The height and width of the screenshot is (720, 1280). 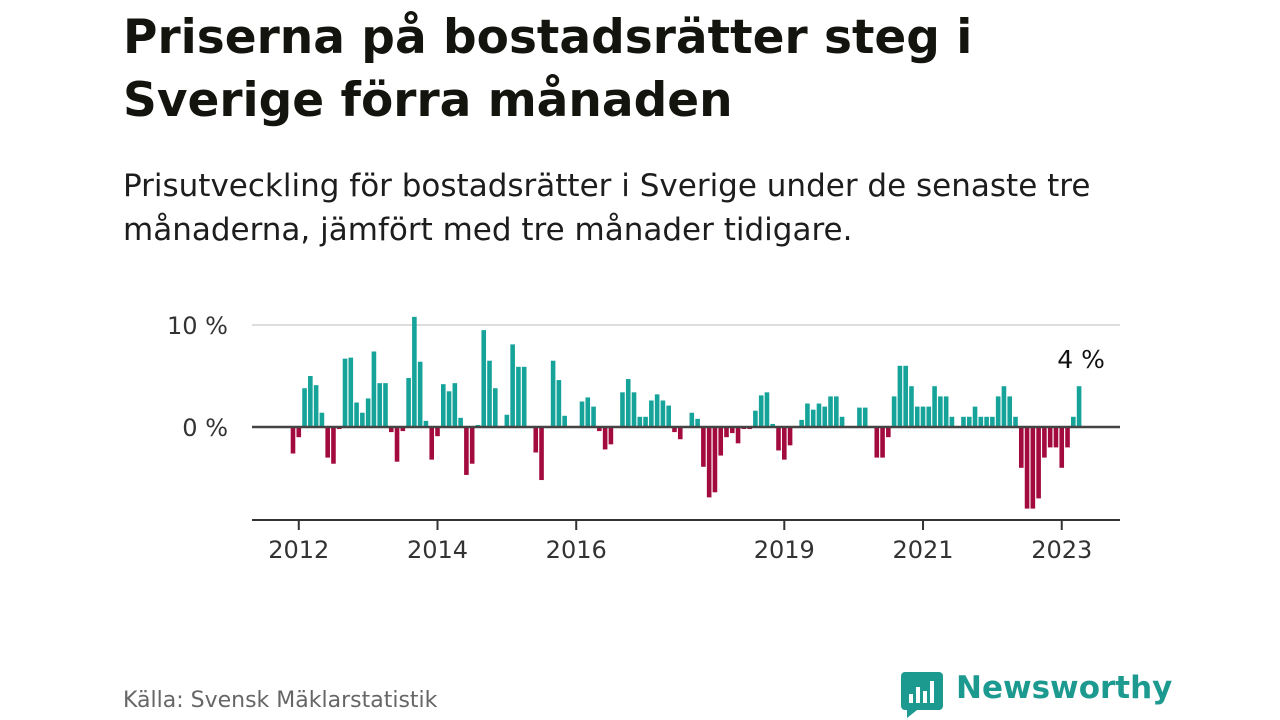 What do you see at coordinates (437, 550) in the screenshot?
I see `x-tick-label: 2014` at bounding box center [437, 550].